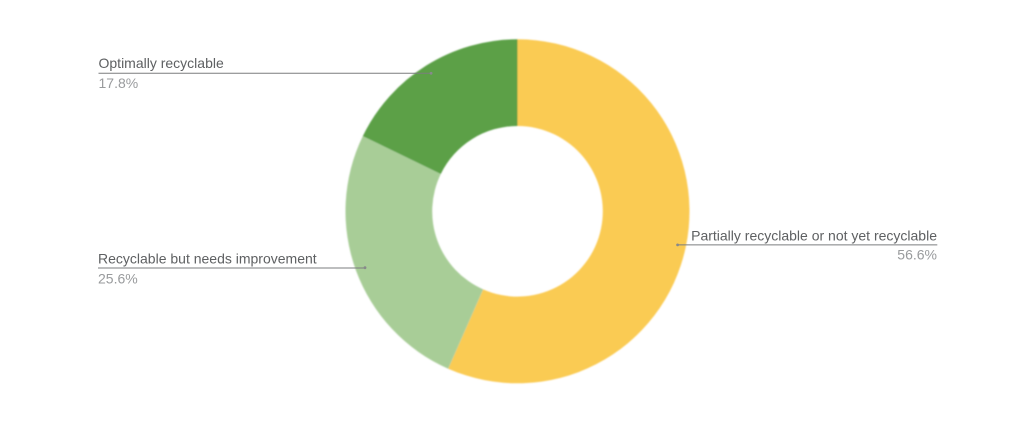 Image resolution: width=1024 pixels, height=427 pixels. I want to click on svg-text: 17.8%, so click(119, 83).